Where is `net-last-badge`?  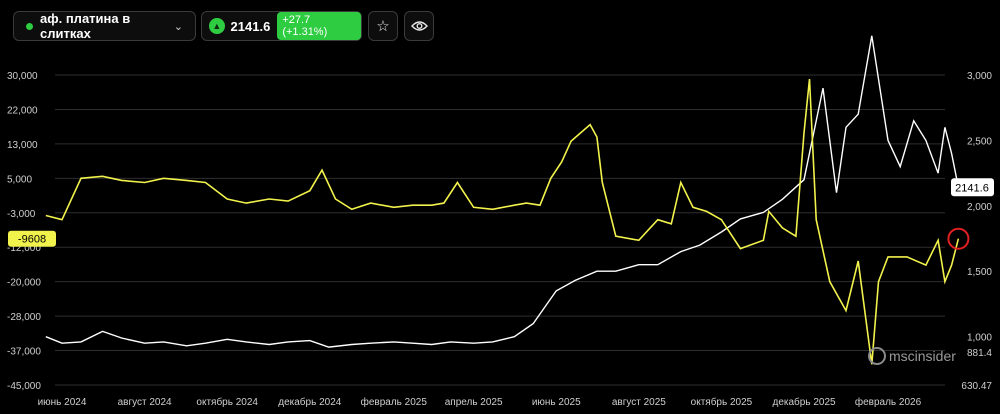
net-last-badge is located at coordinates (32, 238).